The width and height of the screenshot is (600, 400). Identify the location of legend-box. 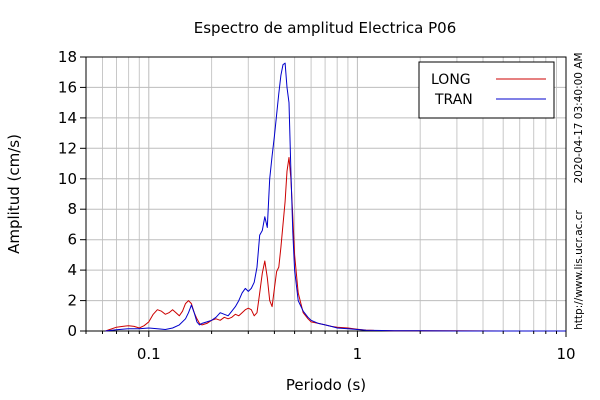
(486, 90).